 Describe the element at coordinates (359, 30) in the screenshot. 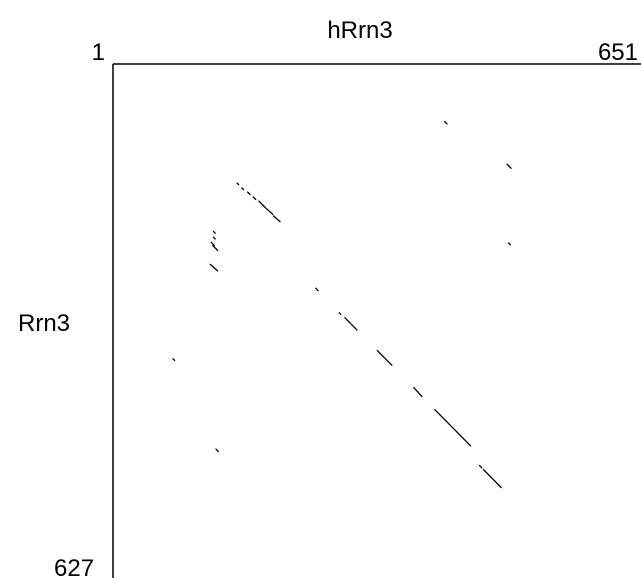

I see `x-axis-label: hRrn3` at that location.